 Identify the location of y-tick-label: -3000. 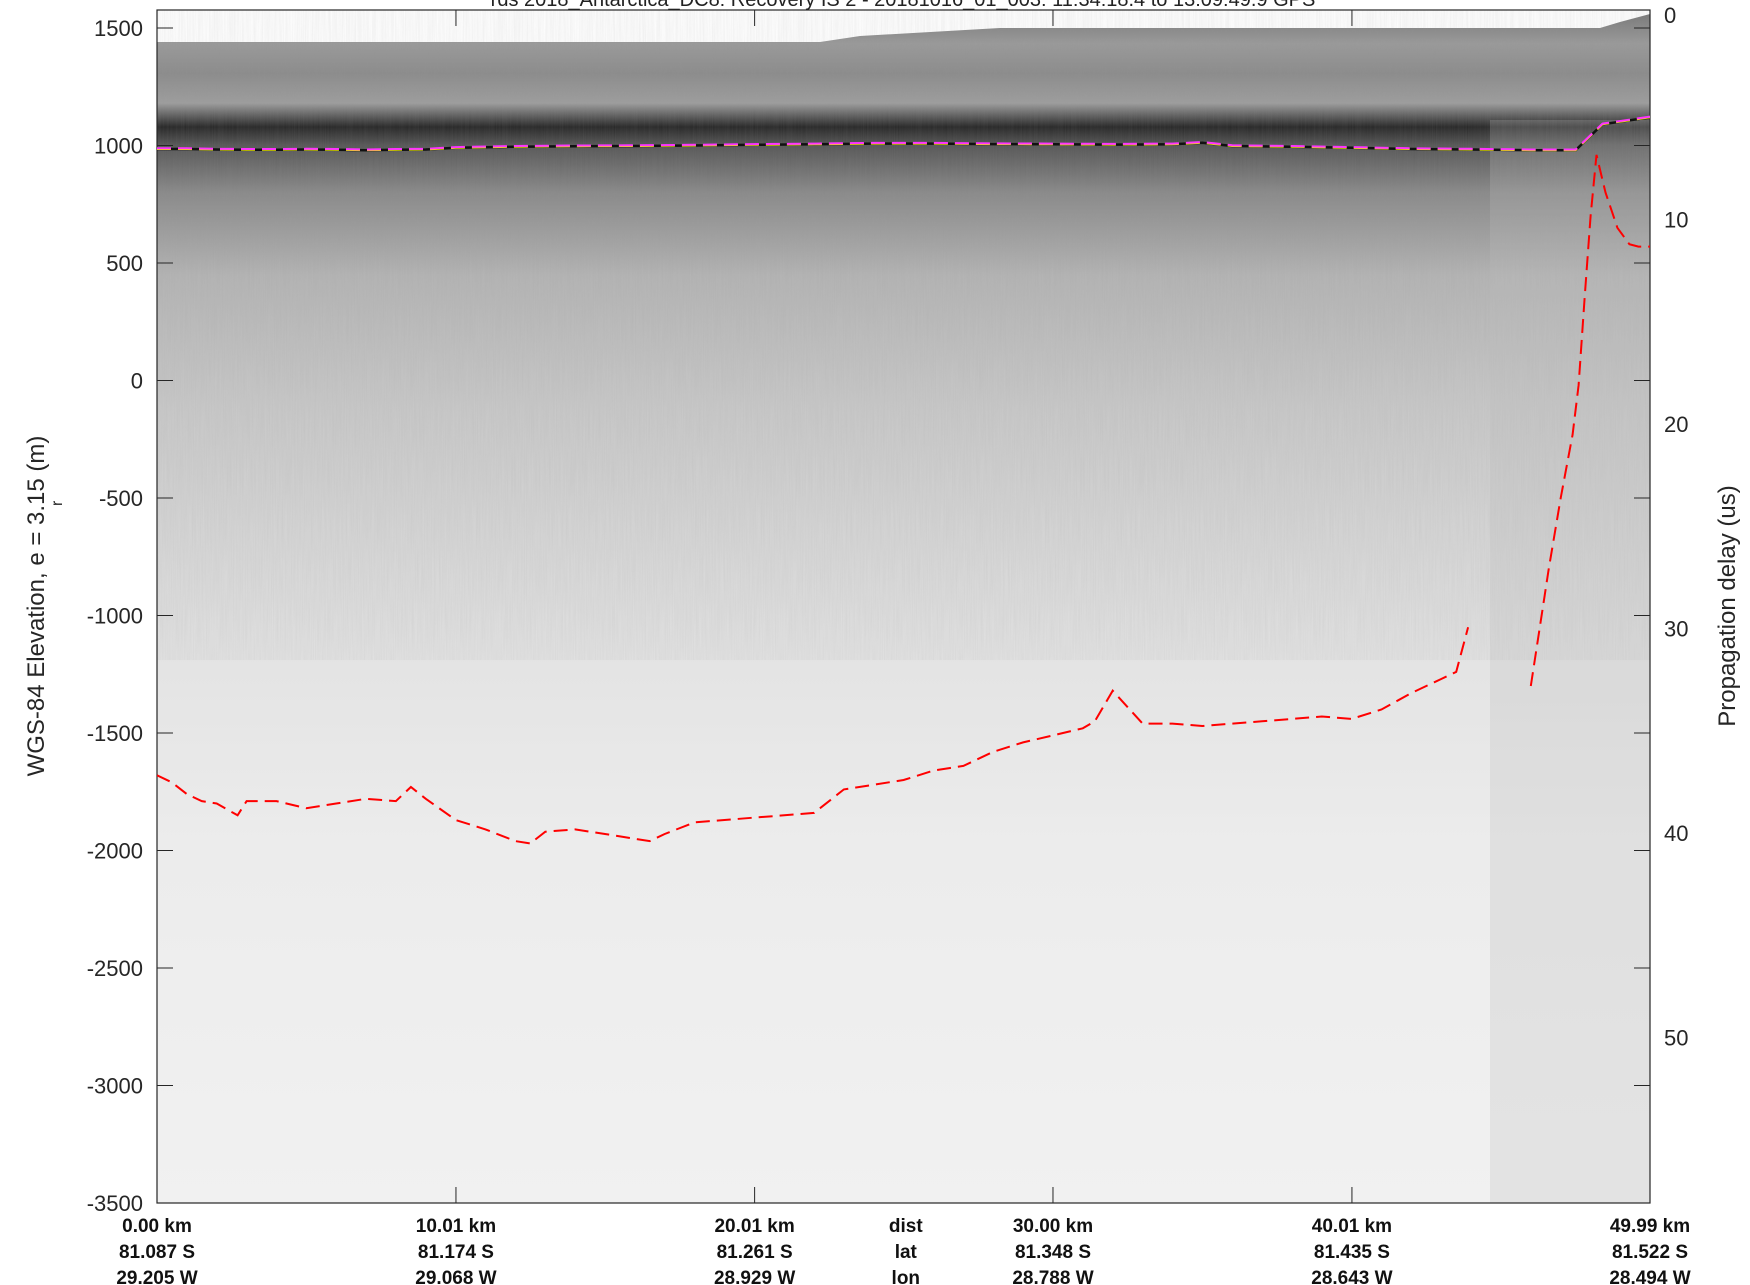
(115, 1086).